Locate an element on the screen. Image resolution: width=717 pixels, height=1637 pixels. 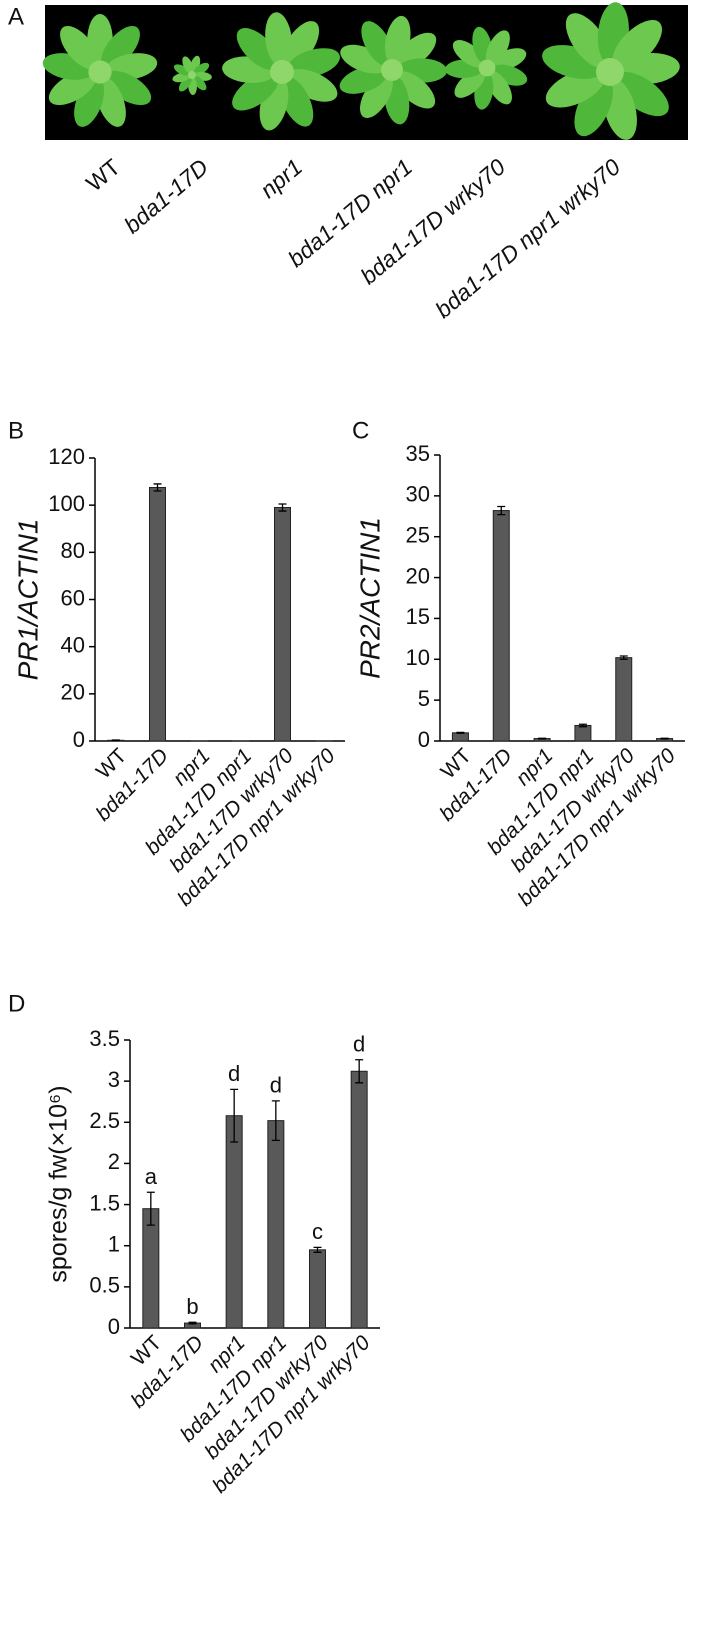
significance-letter: a is located at coordinates (151, 1176).